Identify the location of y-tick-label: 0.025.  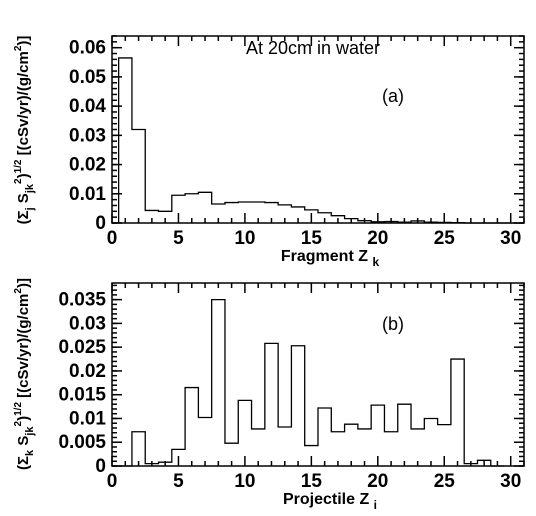
(82, 347).